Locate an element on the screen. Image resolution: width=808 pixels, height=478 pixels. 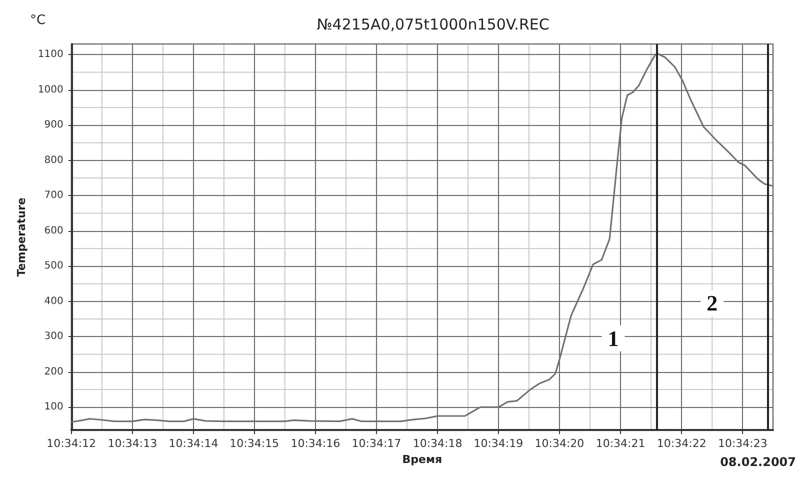
x-tick-label: 10:34:14 is located at coordinates (193, 443).